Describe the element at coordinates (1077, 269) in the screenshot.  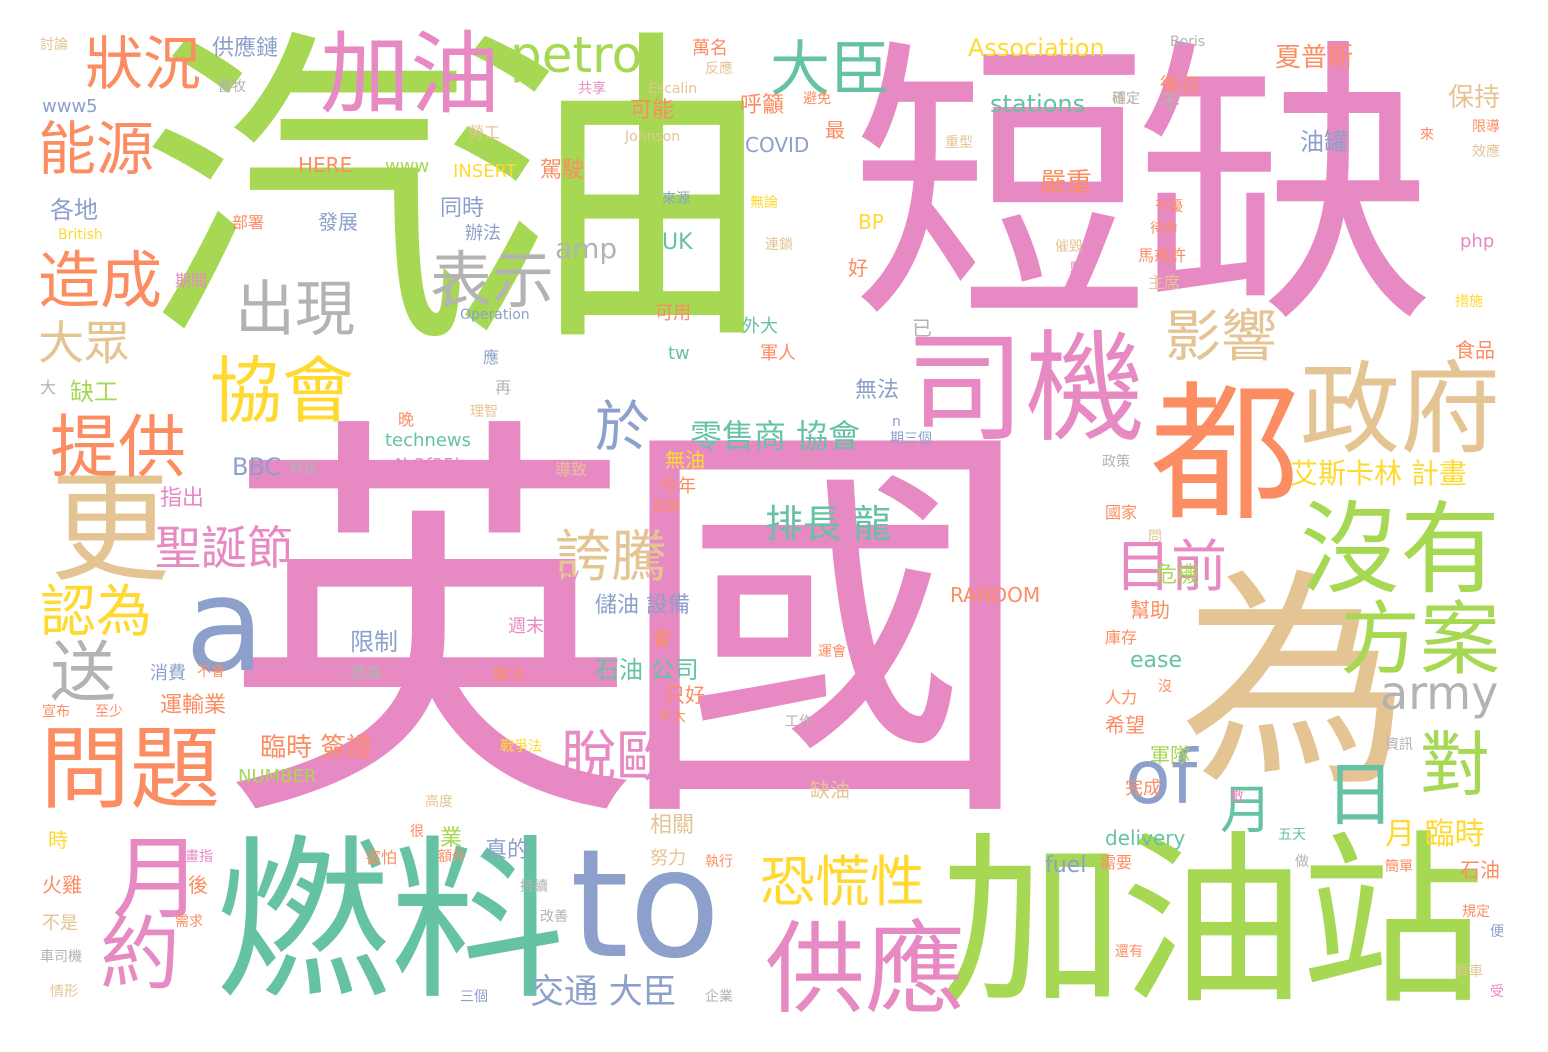
I see `word-zhu: 駐` at that location.